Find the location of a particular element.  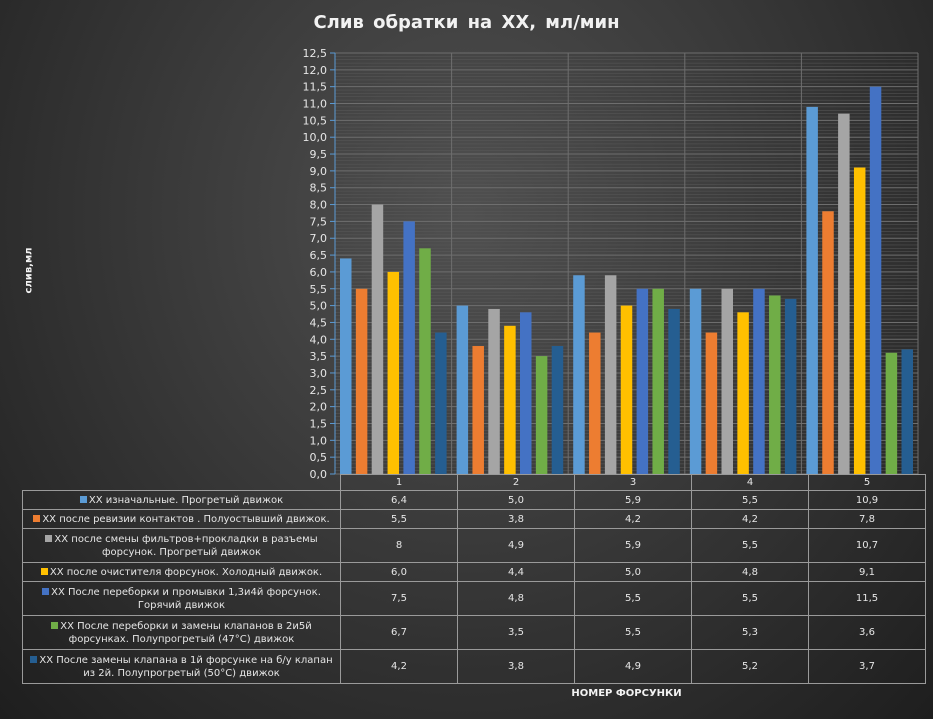

x-axis-label: НОМЕР ФОРСУНКИ is located at coordinates (626, 693).